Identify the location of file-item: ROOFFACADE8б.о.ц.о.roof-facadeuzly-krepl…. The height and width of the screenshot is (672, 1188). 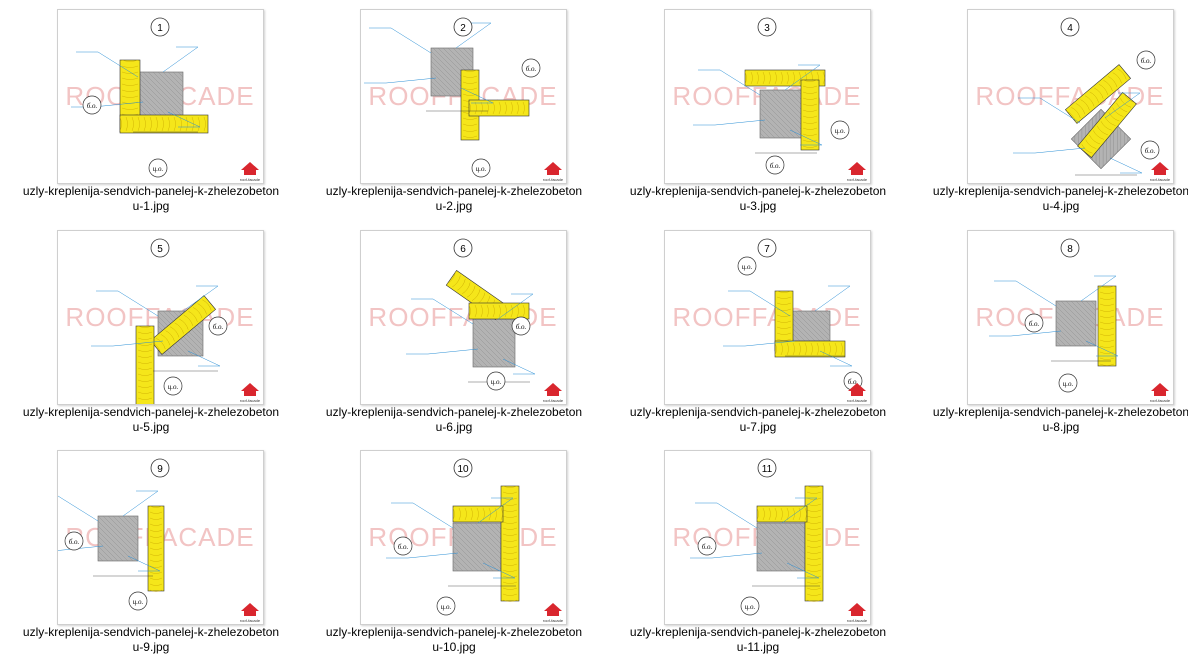
(1049, 330).